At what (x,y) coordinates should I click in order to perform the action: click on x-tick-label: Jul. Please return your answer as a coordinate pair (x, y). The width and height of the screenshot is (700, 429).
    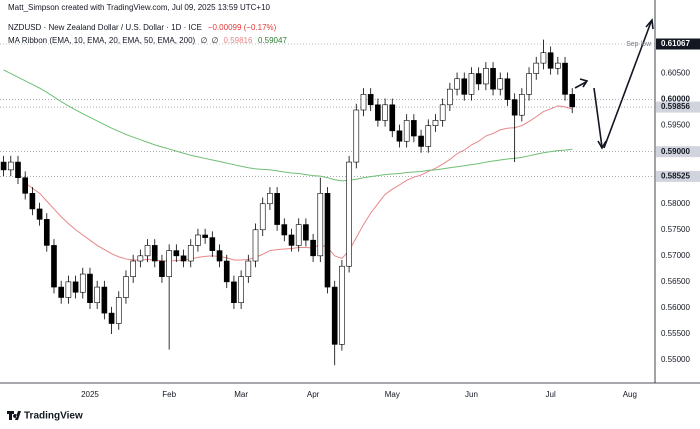
    Looking at the image, I should click on (551, 394).